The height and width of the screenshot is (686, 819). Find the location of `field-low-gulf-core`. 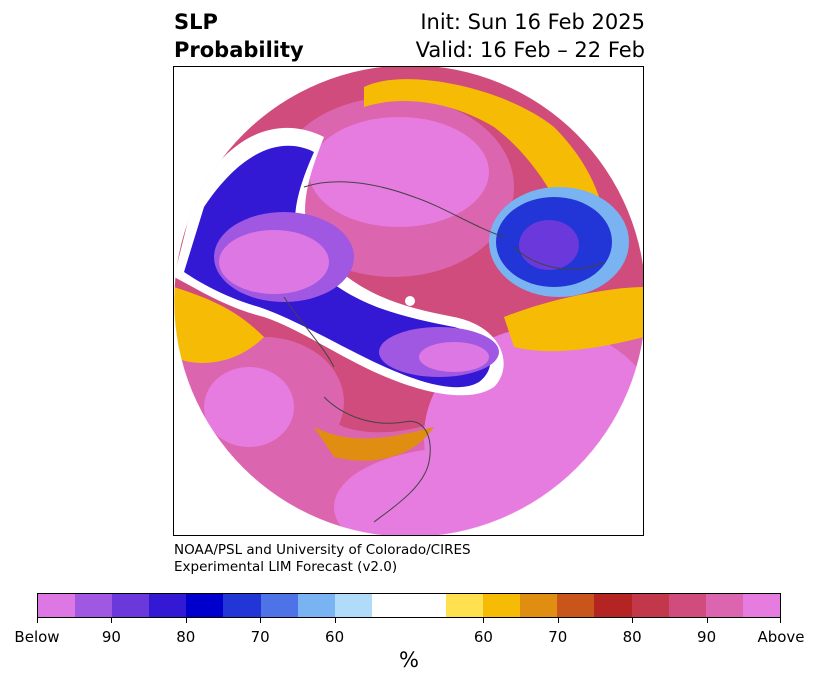

field-low-gulf-core is located at coordinates (274, 262).